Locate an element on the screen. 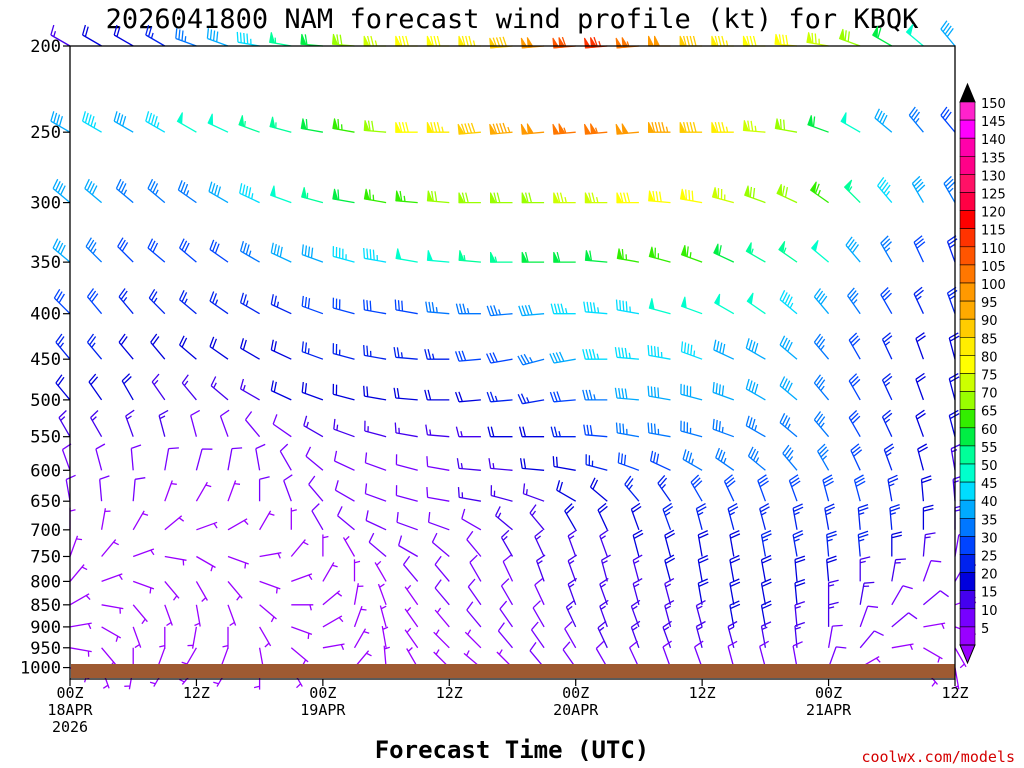 This screenshot has height=768, width=1024. x-tick-label: 21APR is located at coordinates (829, 710).